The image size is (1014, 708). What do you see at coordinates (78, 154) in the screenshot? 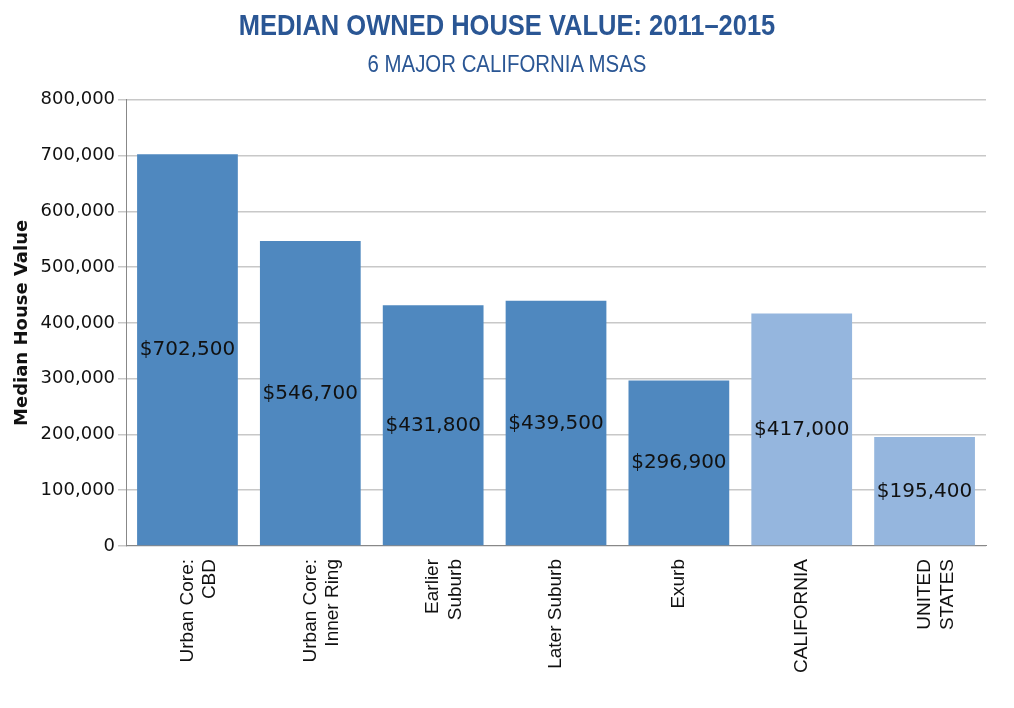
I see `y-tick-label: 700,000` at bounding box center [78, 154].